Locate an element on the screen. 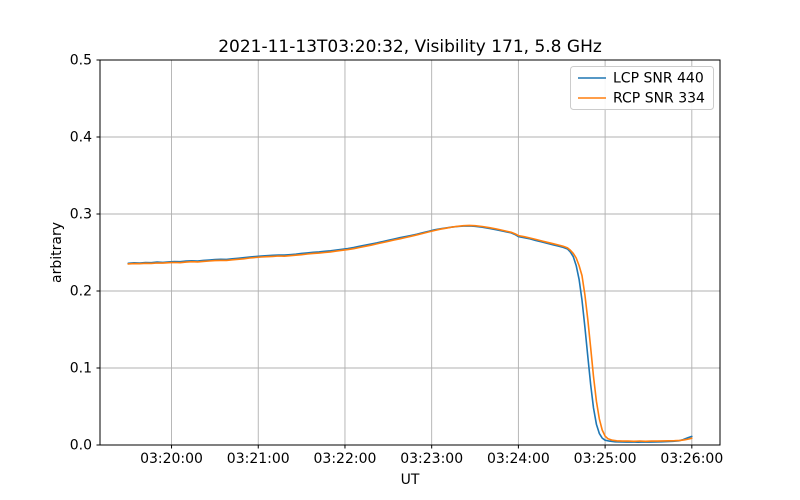  x-tick-label-03:26:00: 03:26:00 is located at coordinates (691, 459).